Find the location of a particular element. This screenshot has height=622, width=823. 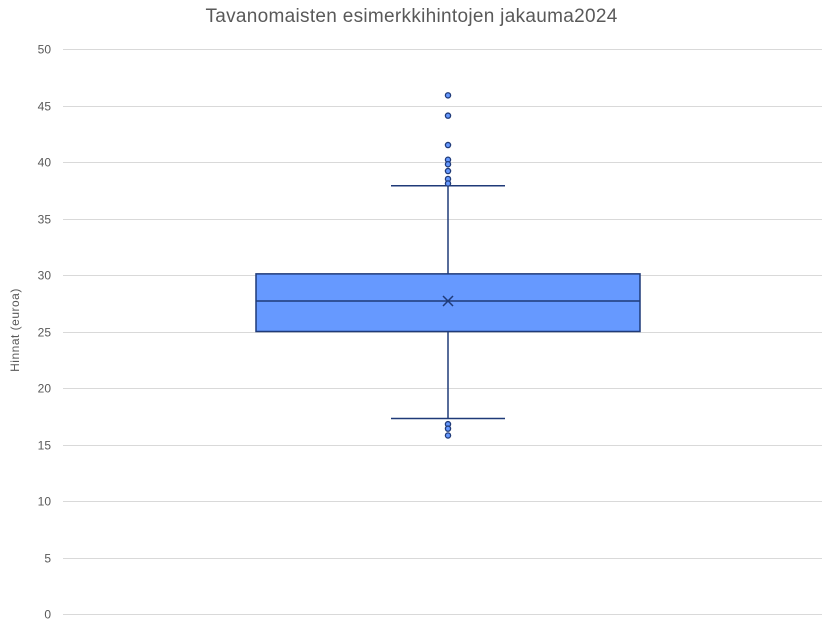

y-tick-label: 30 is located at coordinates (45, 276).